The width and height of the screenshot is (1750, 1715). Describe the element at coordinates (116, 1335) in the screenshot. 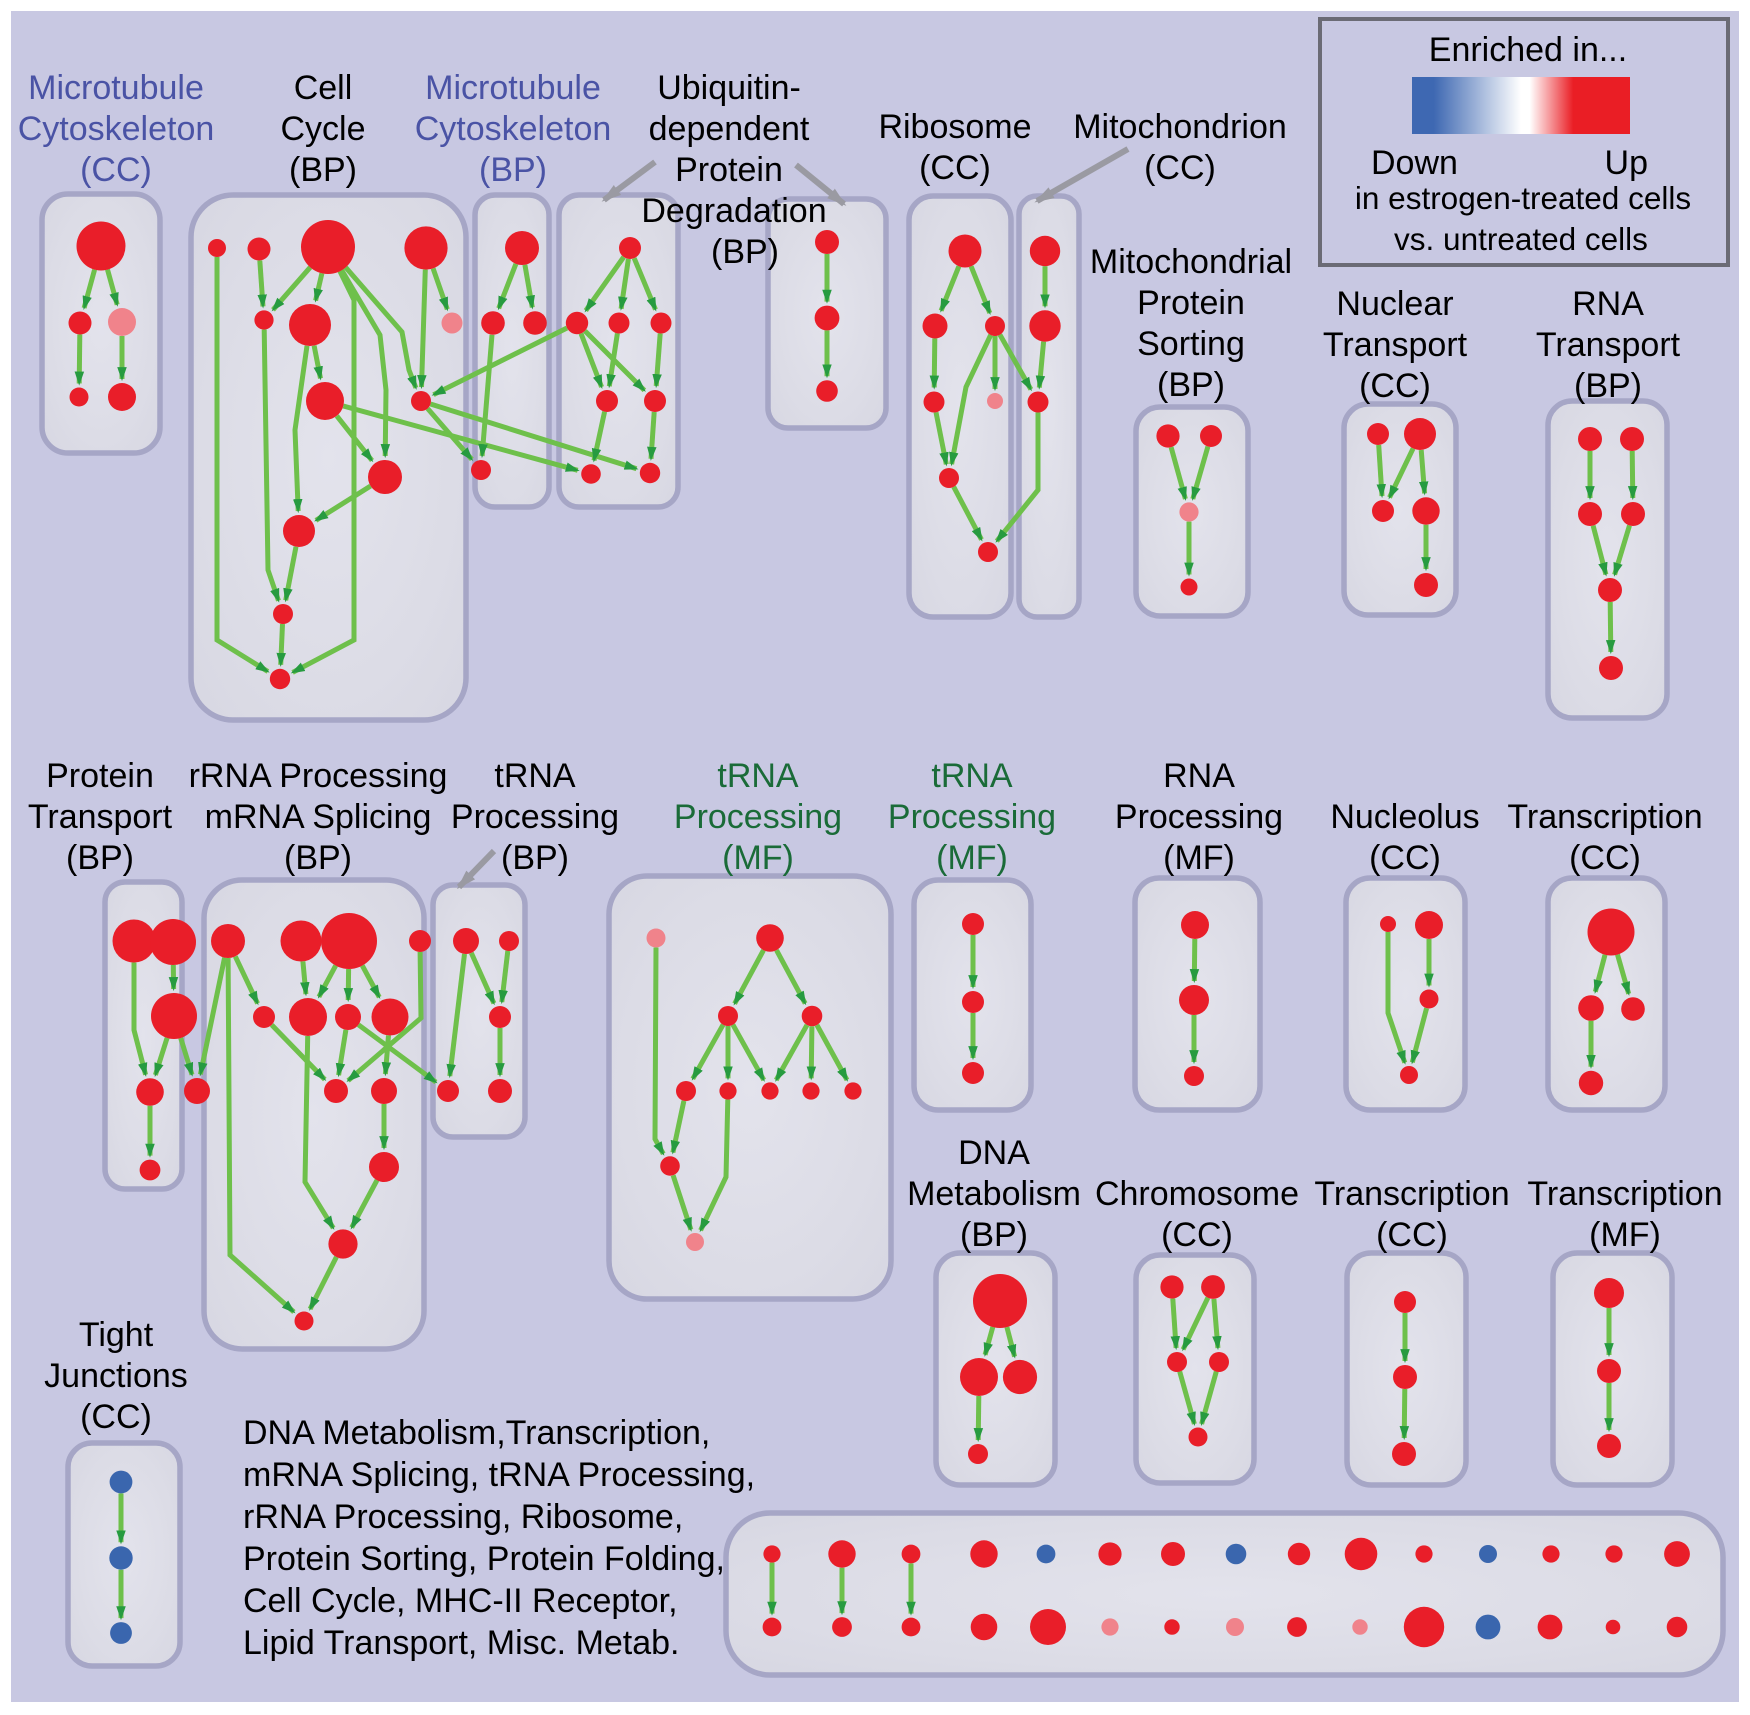

I see `svg-text: Tight` at that location.